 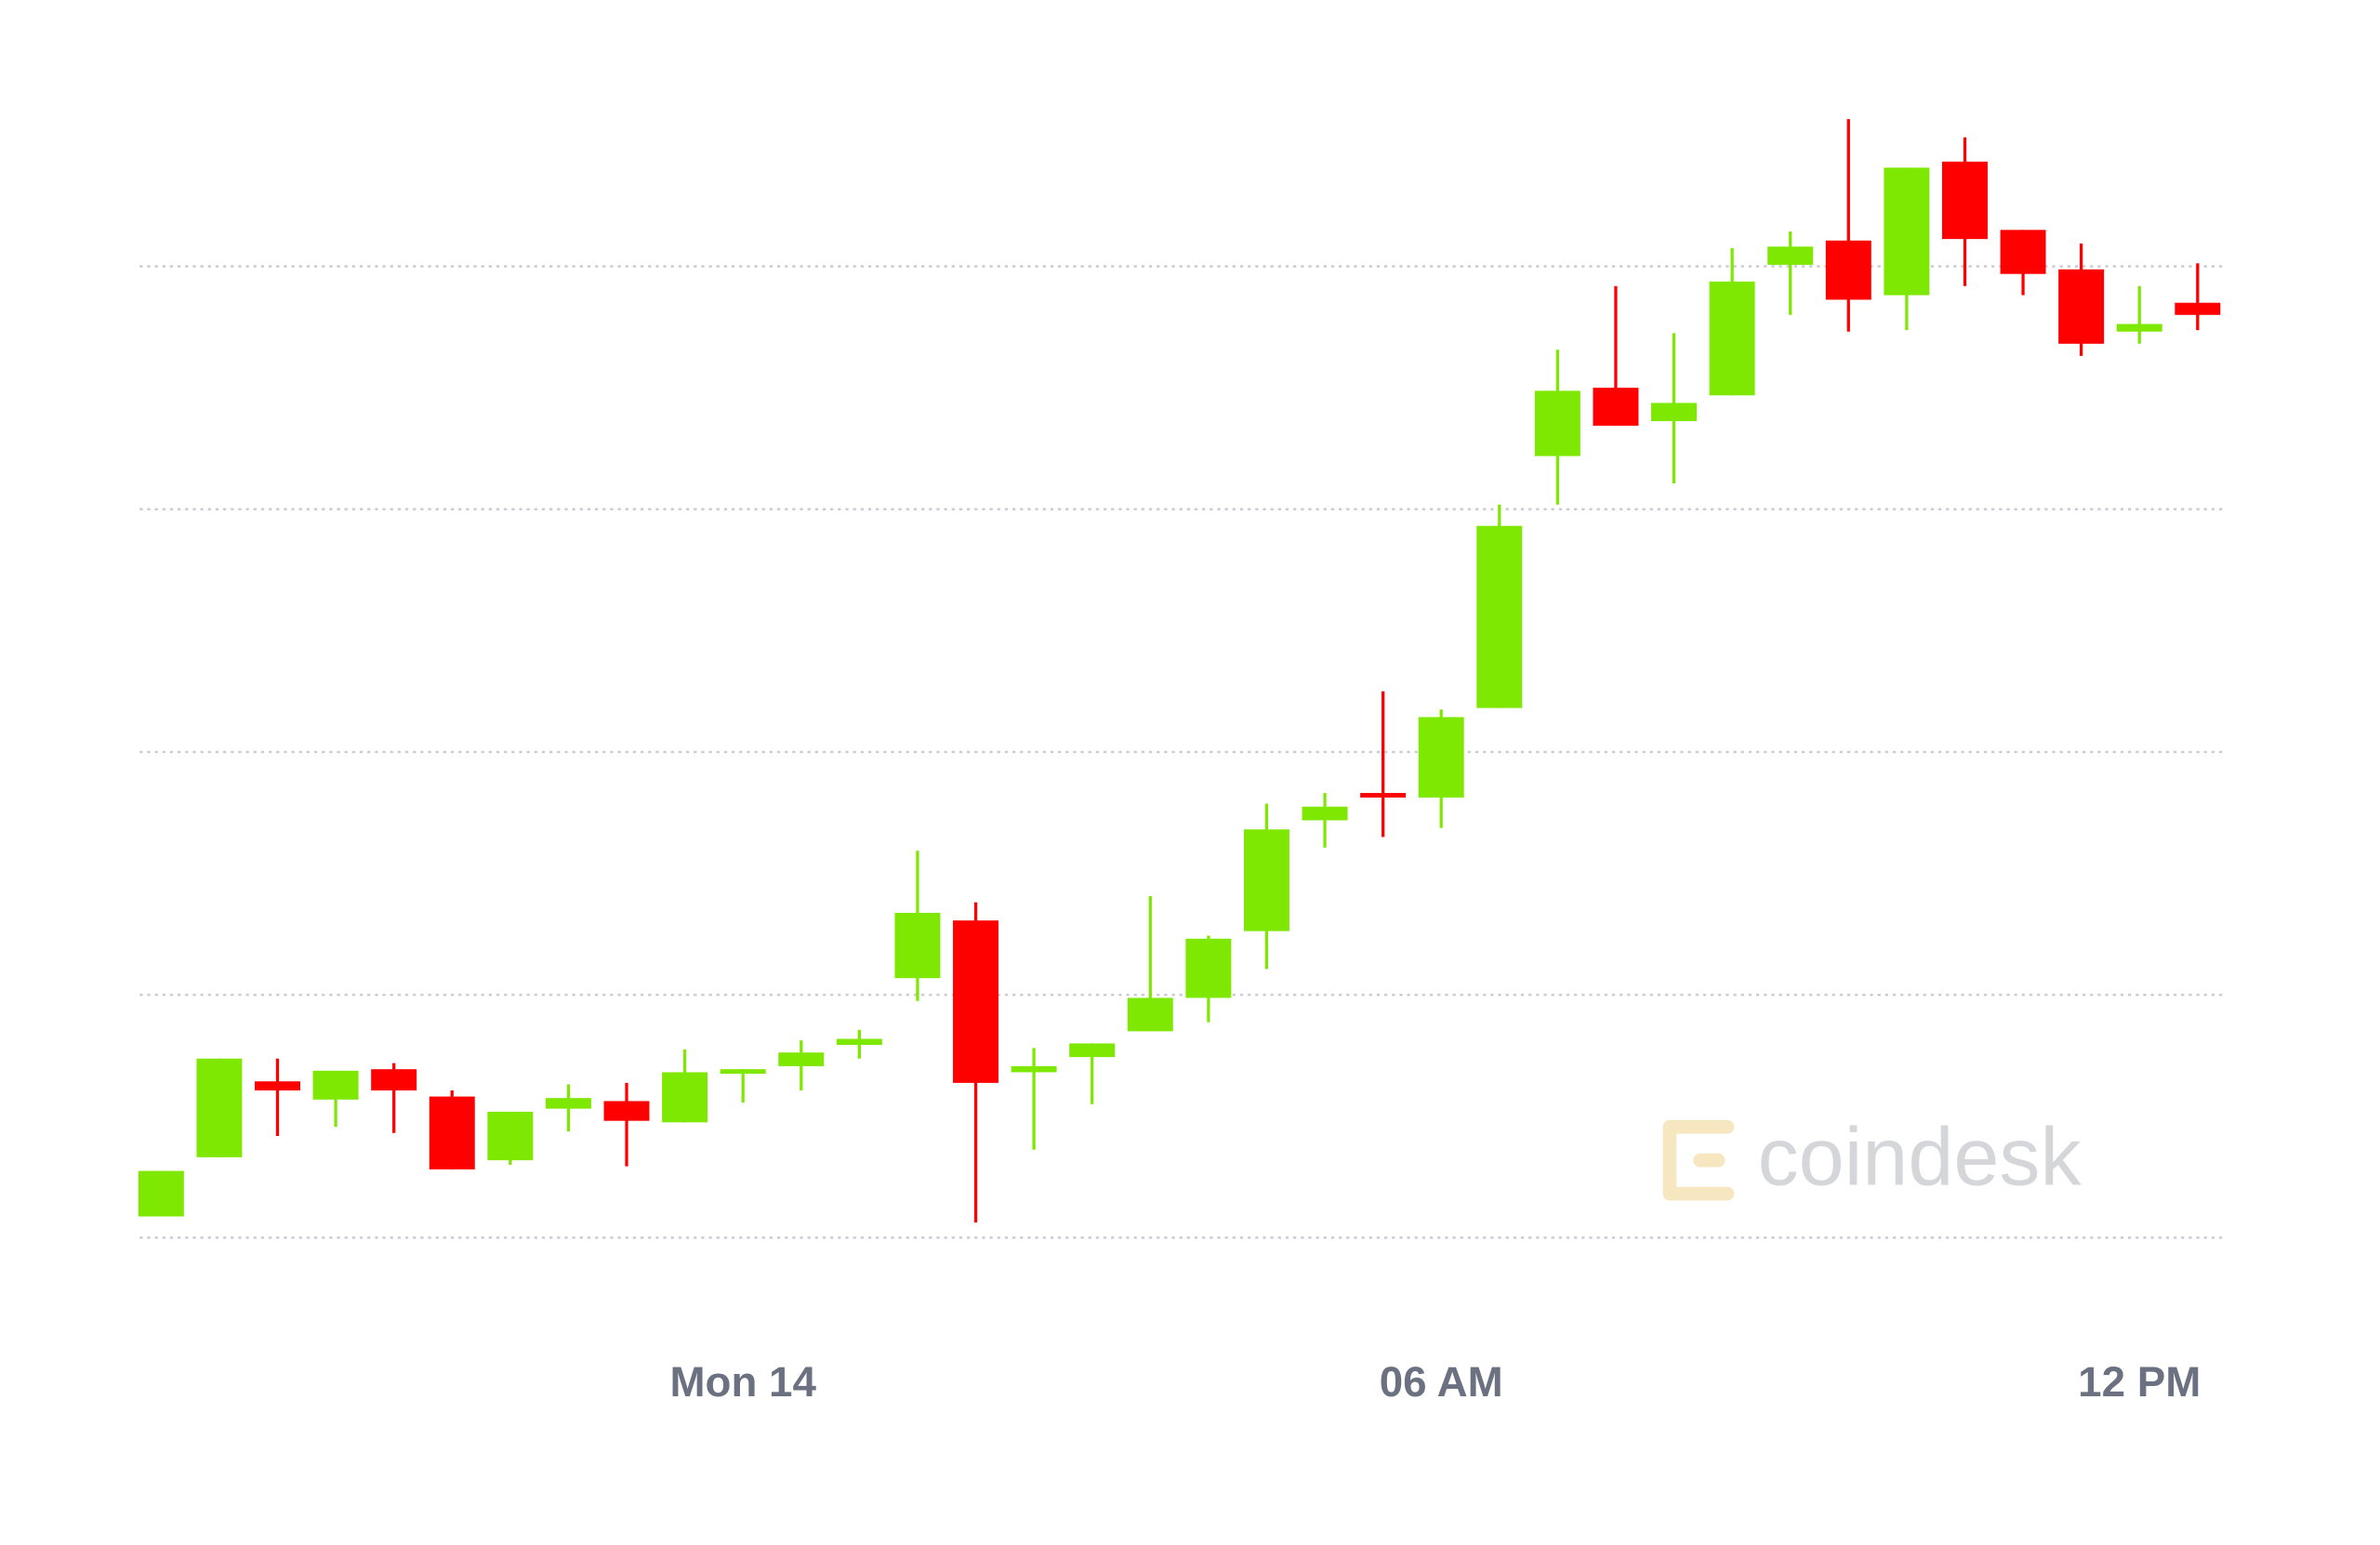 What do you see at coordinates (1698, 1160) in the screenshot?
I see `watermark-logo` at bounding box center [1698, 1160].